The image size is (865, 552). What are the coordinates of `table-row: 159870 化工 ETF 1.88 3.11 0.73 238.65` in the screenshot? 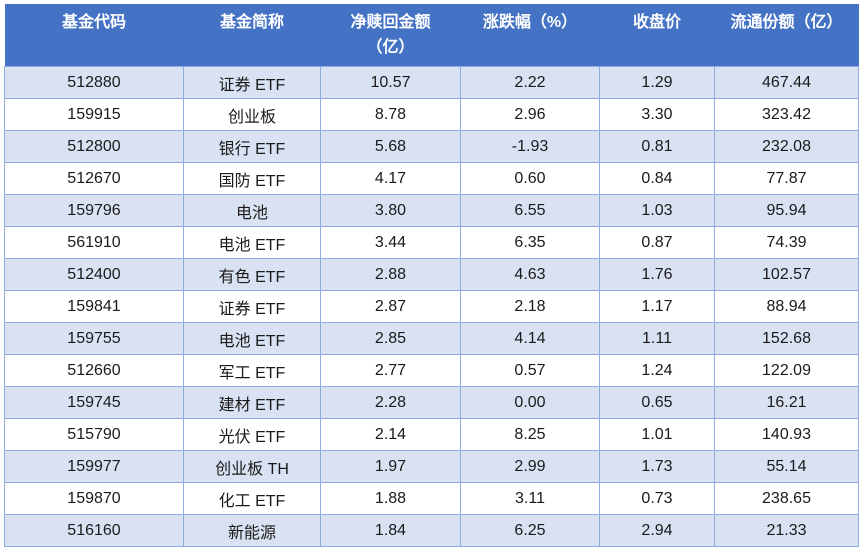 It's located at (431, 498).